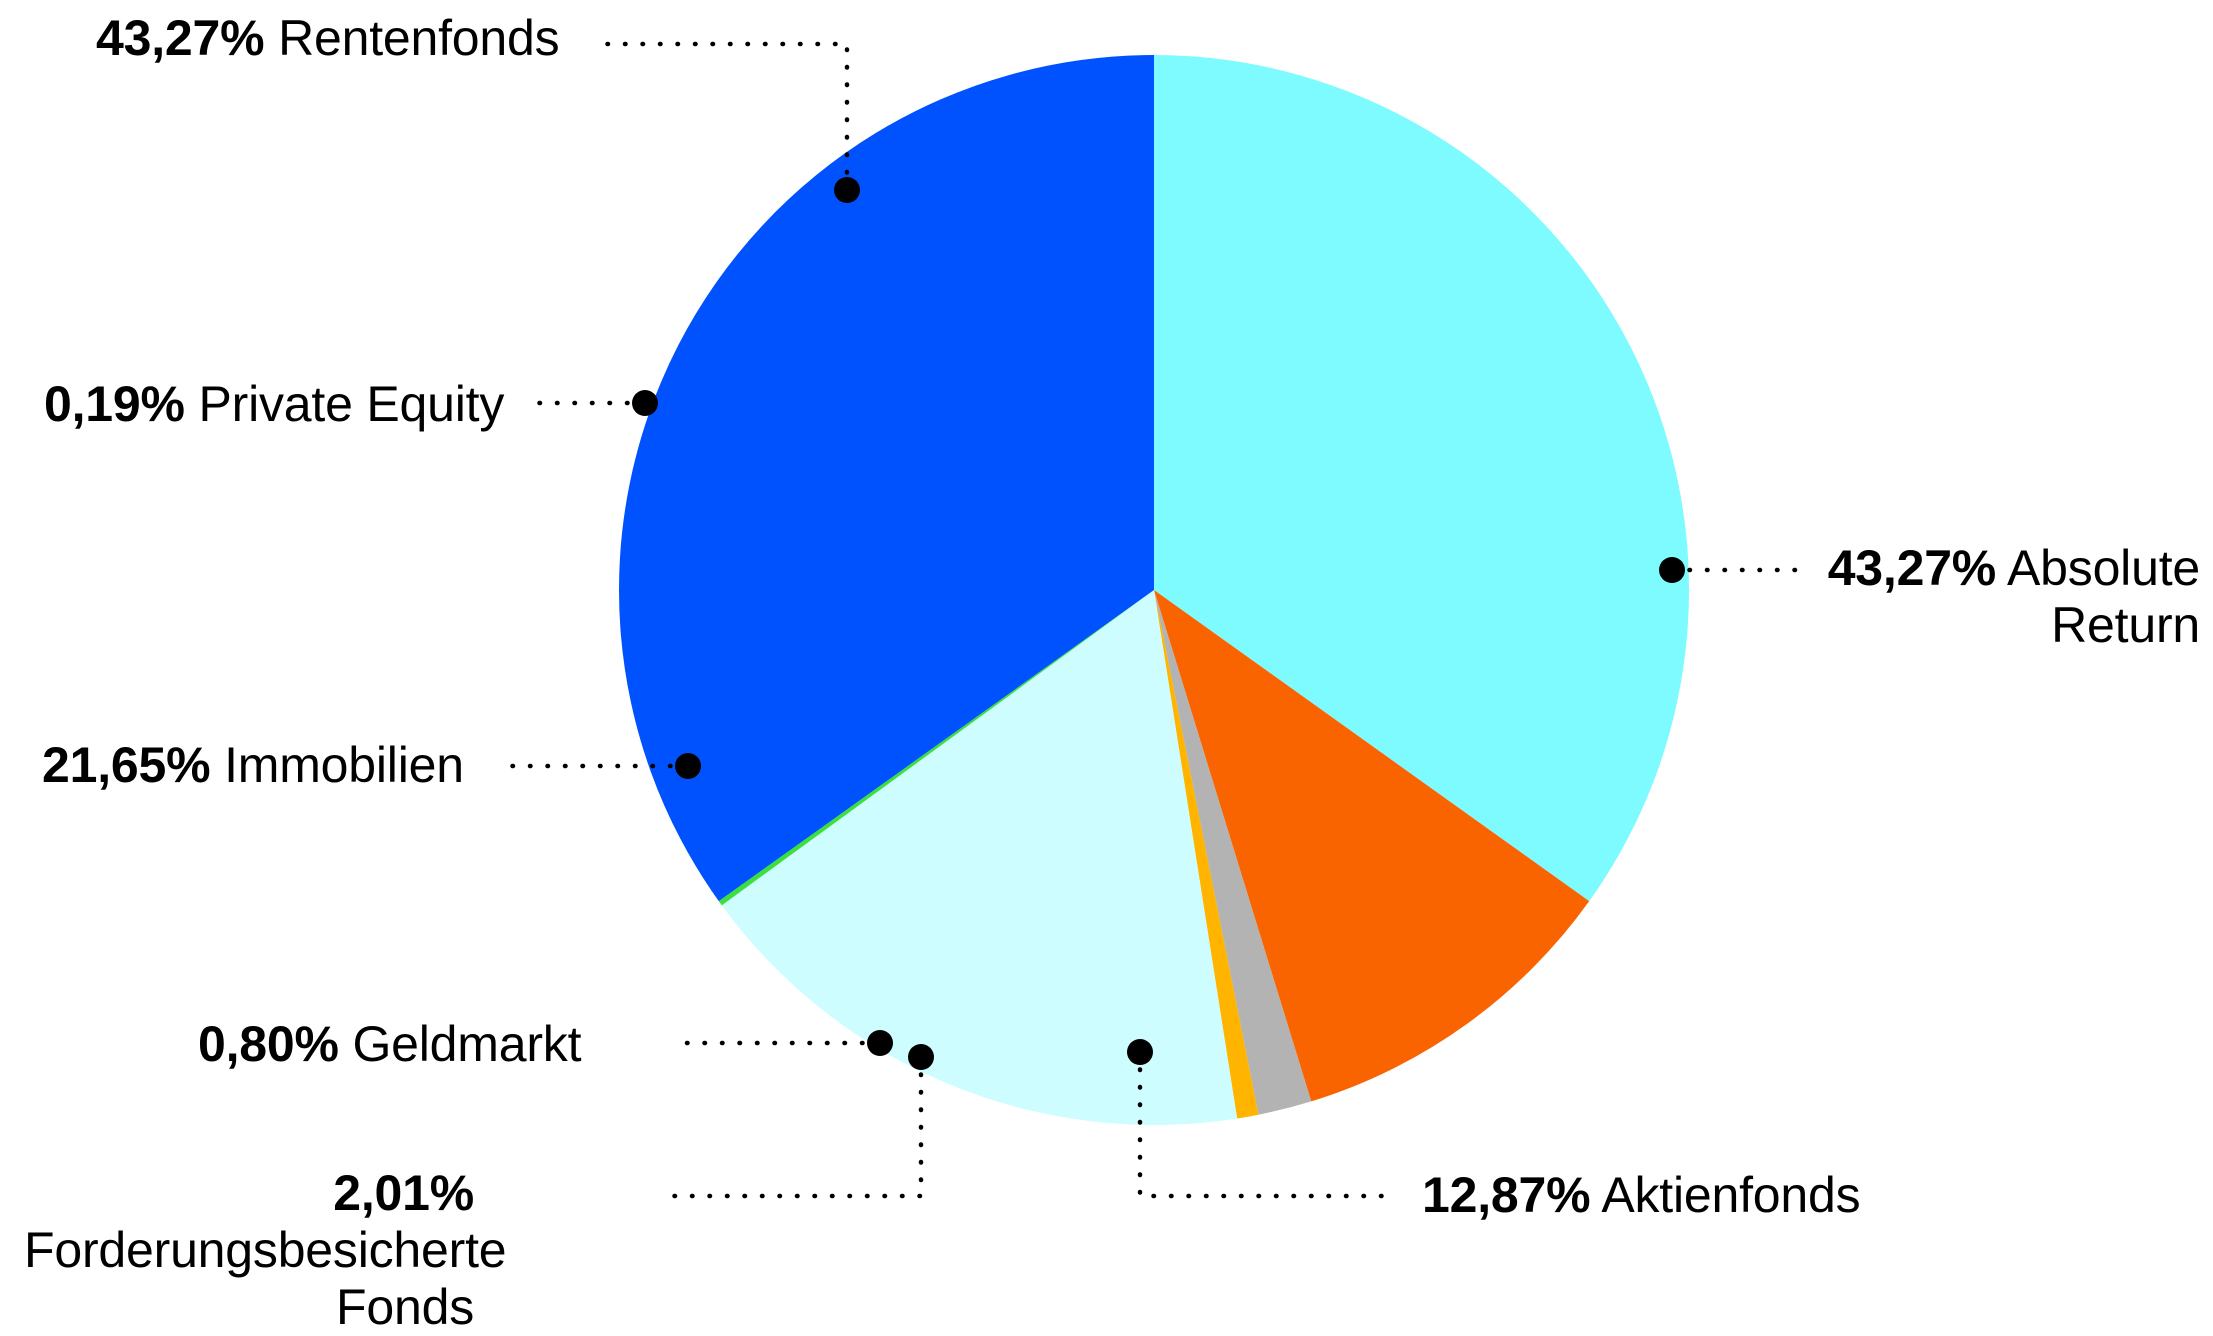  What do you see at coordinates (936, 748) in the screenshot?
I see `pie-slice-private-equity` at bounding box center [936, 748].